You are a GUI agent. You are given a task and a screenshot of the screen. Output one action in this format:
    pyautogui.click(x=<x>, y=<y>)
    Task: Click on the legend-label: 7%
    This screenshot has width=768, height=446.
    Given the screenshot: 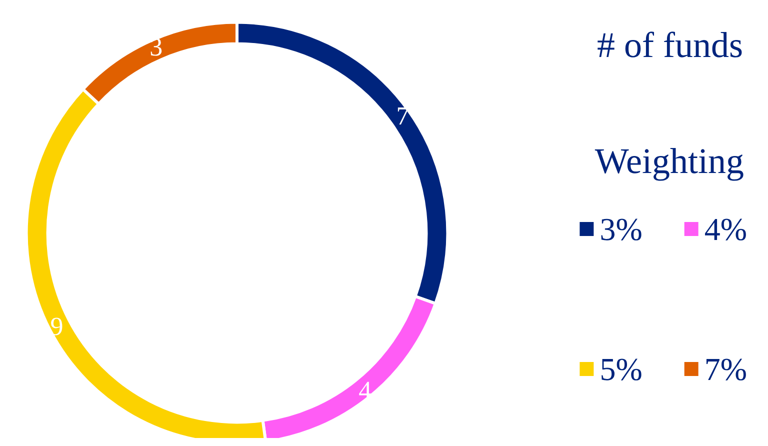 What is the action you would take?
    pyautogui.click(x=725, y=369)
    